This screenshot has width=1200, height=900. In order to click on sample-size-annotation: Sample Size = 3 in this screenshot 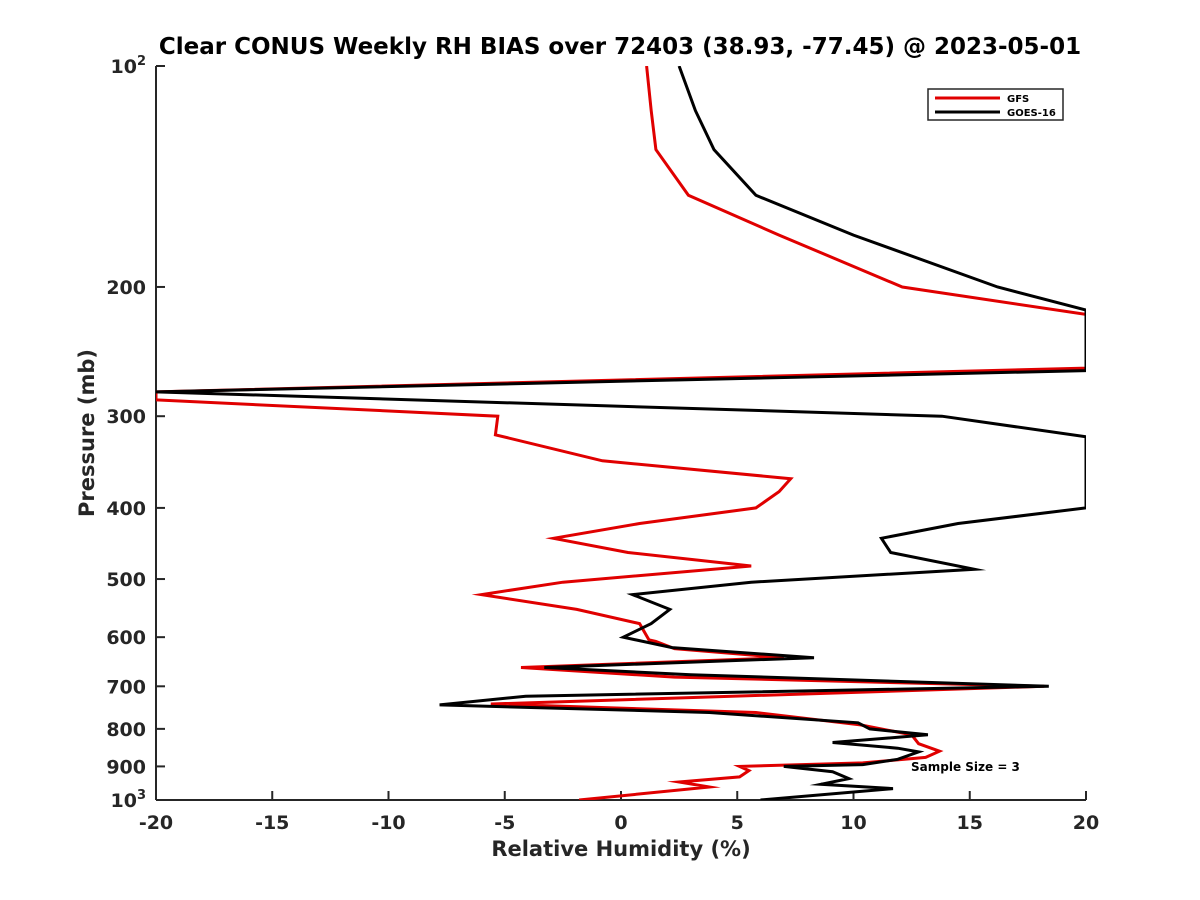, I will do `click(965, 767)`.